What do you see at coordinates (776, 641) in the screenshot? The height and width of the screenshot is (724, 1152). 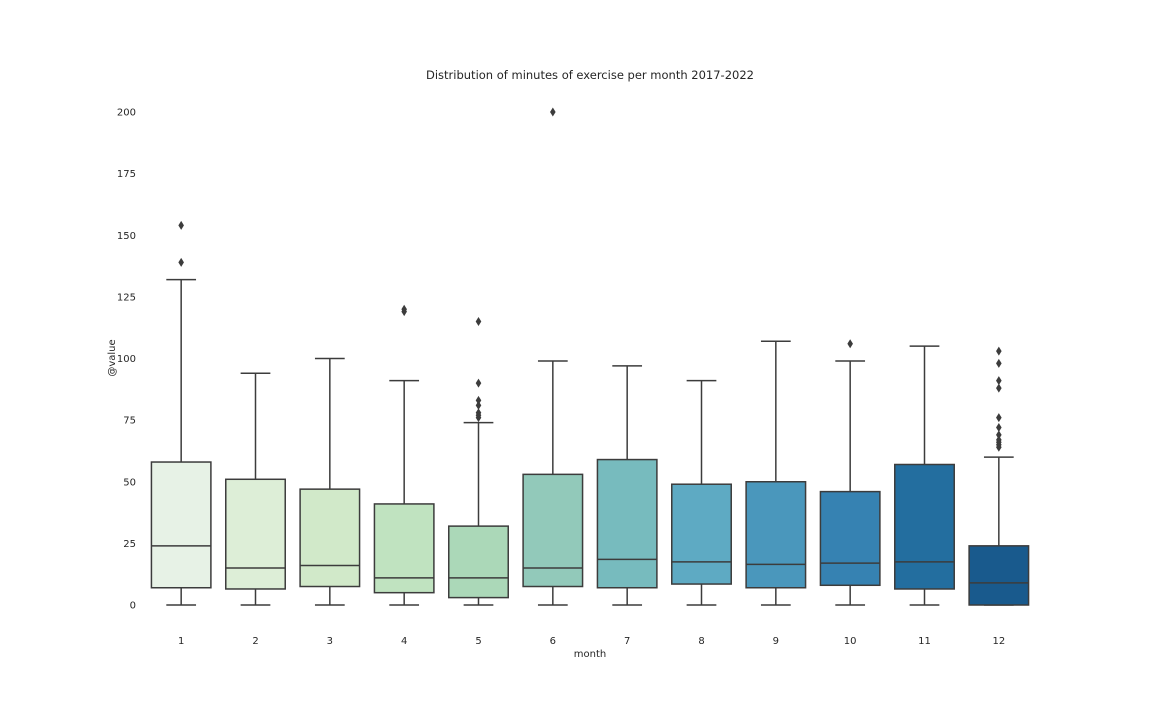 I see `x-tick-label: 9` at bounding box center [776, 641].